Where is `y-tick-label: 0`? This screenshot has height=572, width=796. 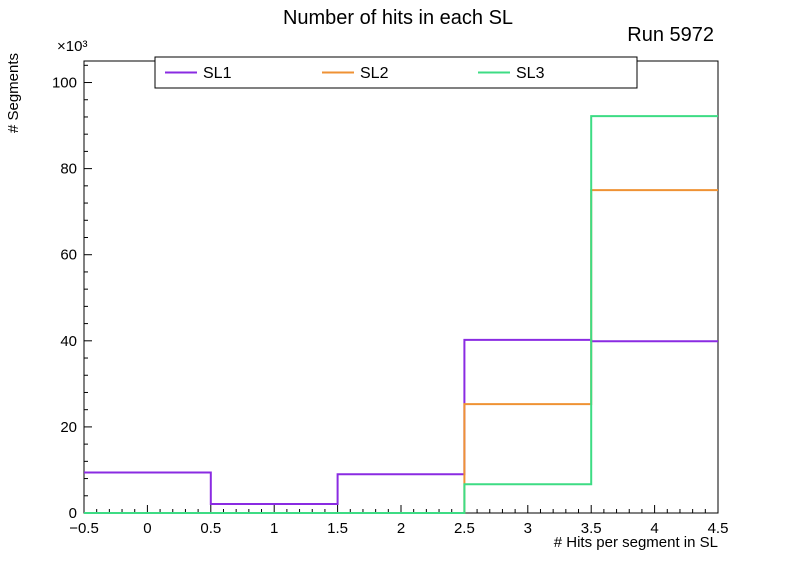
y-tick-label: 0 is located at coordinates (73, 513).